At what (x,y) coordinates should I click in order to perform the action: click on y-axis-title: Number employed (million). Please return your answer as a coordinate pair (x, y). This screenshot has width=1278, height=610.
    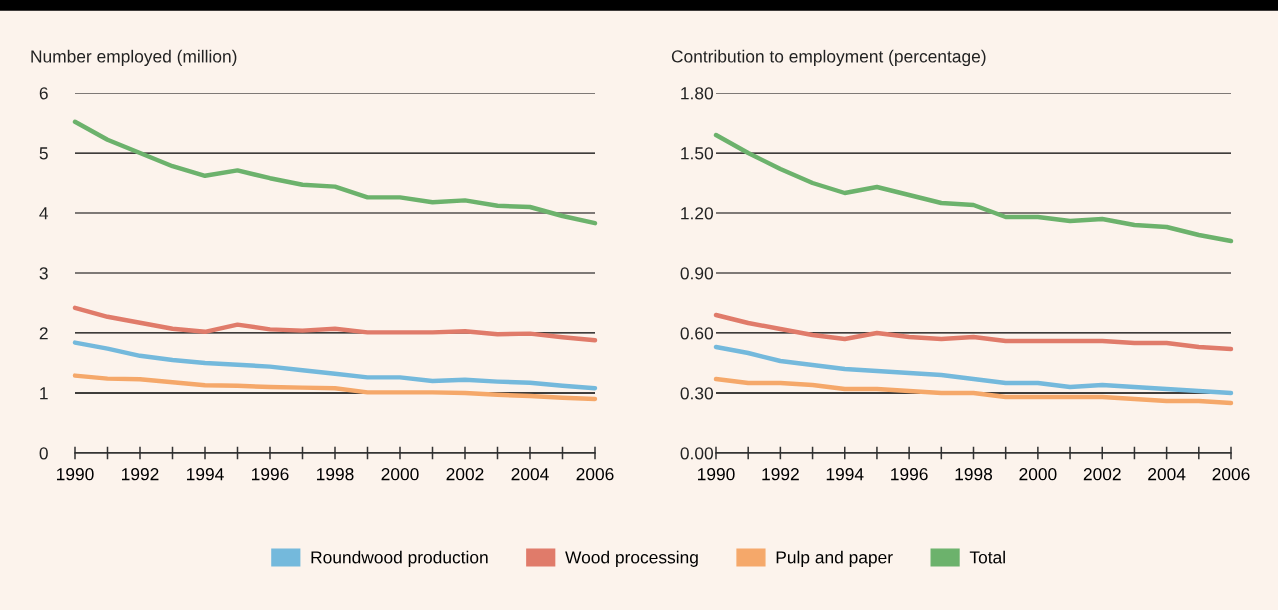
    Looking at the image, I should click on (134, 57).